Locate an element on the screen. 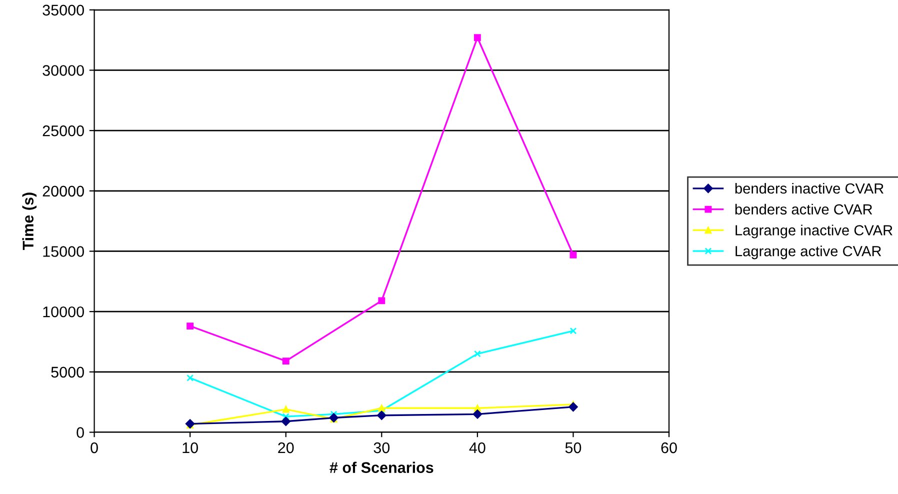 The height and width of the screenshot is (494, 898). x-tick-label: 20 is located at coordinates (286, 448).